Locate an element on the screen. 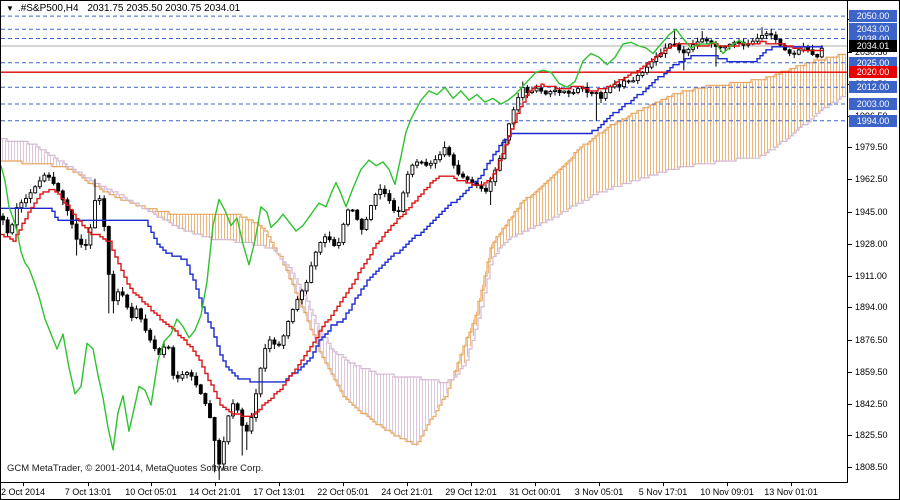 The height and width of the screenshot is (500, 900). price-level-badge: 2012.00 is located at coordinates (873, 87).